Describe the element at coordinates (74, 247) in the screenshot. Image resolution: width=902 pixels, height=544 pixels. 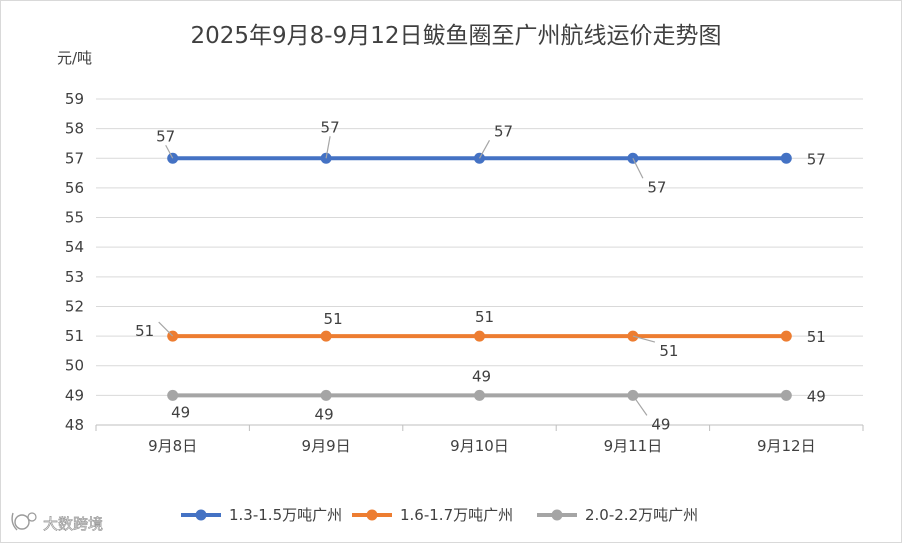
I see `y-tick-label: 54` at that location.